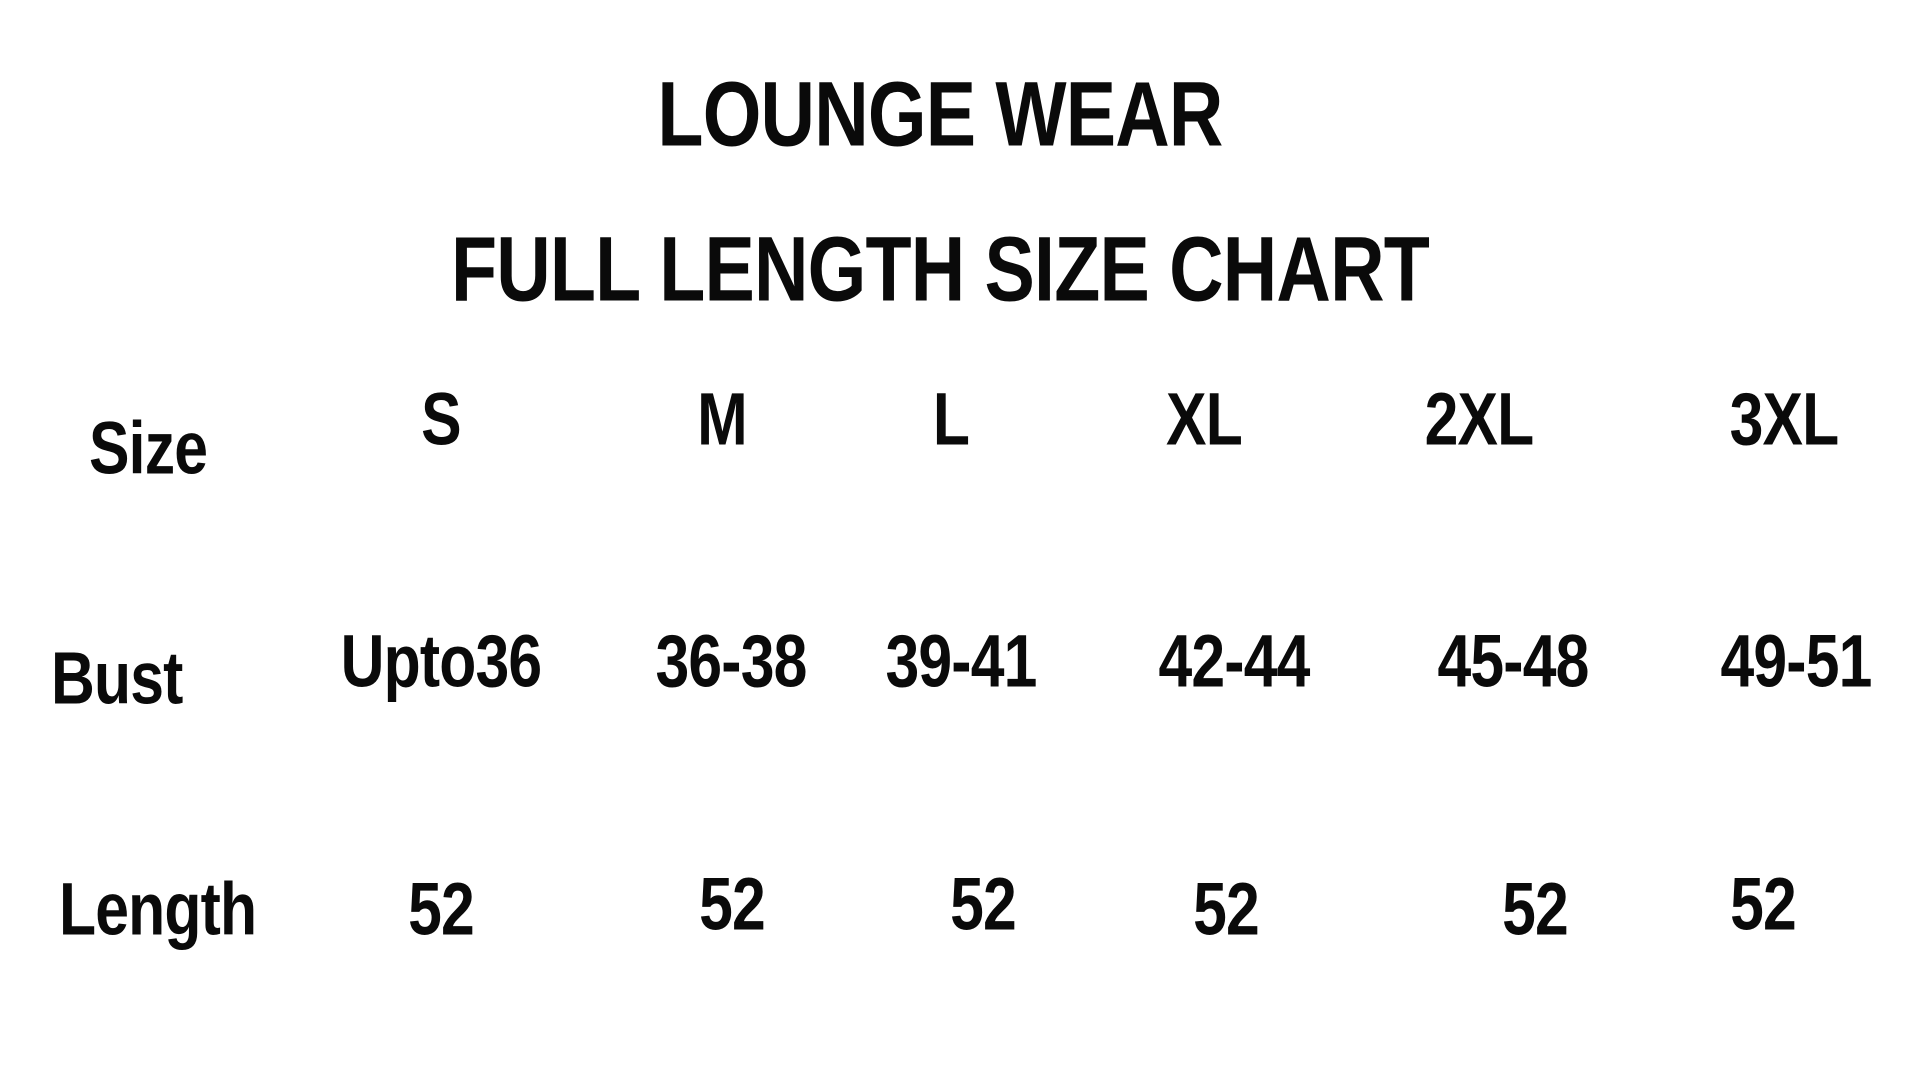 This screenshot has height=1080, width=1920. What do you see at coordinates (722, 419) in the screenshot?
I see `size-header: M` at bounding box center [722, 419].